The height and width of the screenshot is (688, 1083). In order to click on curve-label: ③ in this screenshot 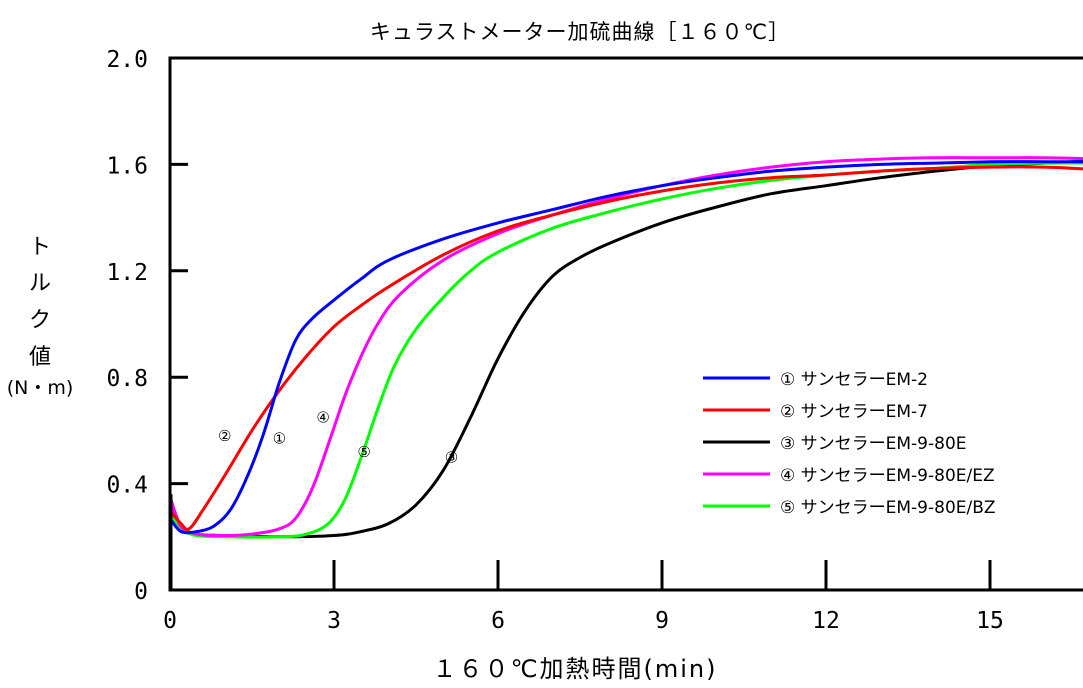, I will do `click(451, 457)`.